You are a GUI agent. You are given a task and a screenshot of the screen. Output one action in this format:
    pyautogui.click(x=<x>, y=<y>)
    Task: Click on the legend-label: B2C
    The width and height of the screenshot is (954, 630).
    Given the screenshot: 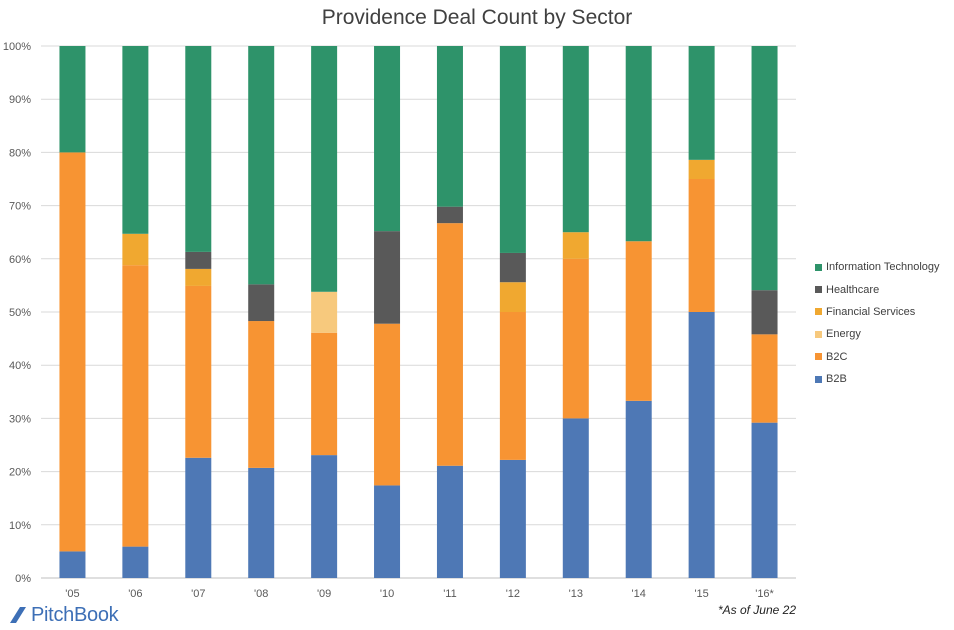 What is the action you would take?
    pyautogui.click(x=837, y=356)
    